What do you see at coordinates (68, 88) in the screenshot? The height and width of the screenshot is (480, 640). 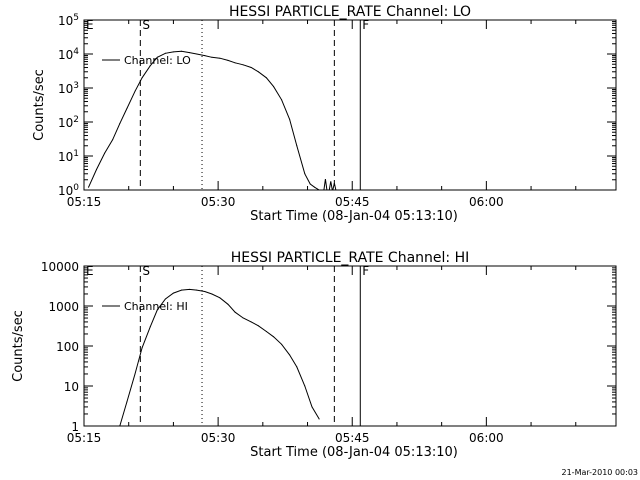 I see `y-tick-label: 10³` at bounding box center [68, 88].